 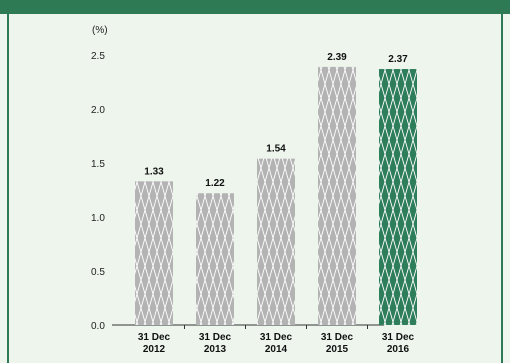 What do you see at coordinates (337, 349) in the screenshot?
I see `x-tick-label: 2015` at bounding box center [337, 349].